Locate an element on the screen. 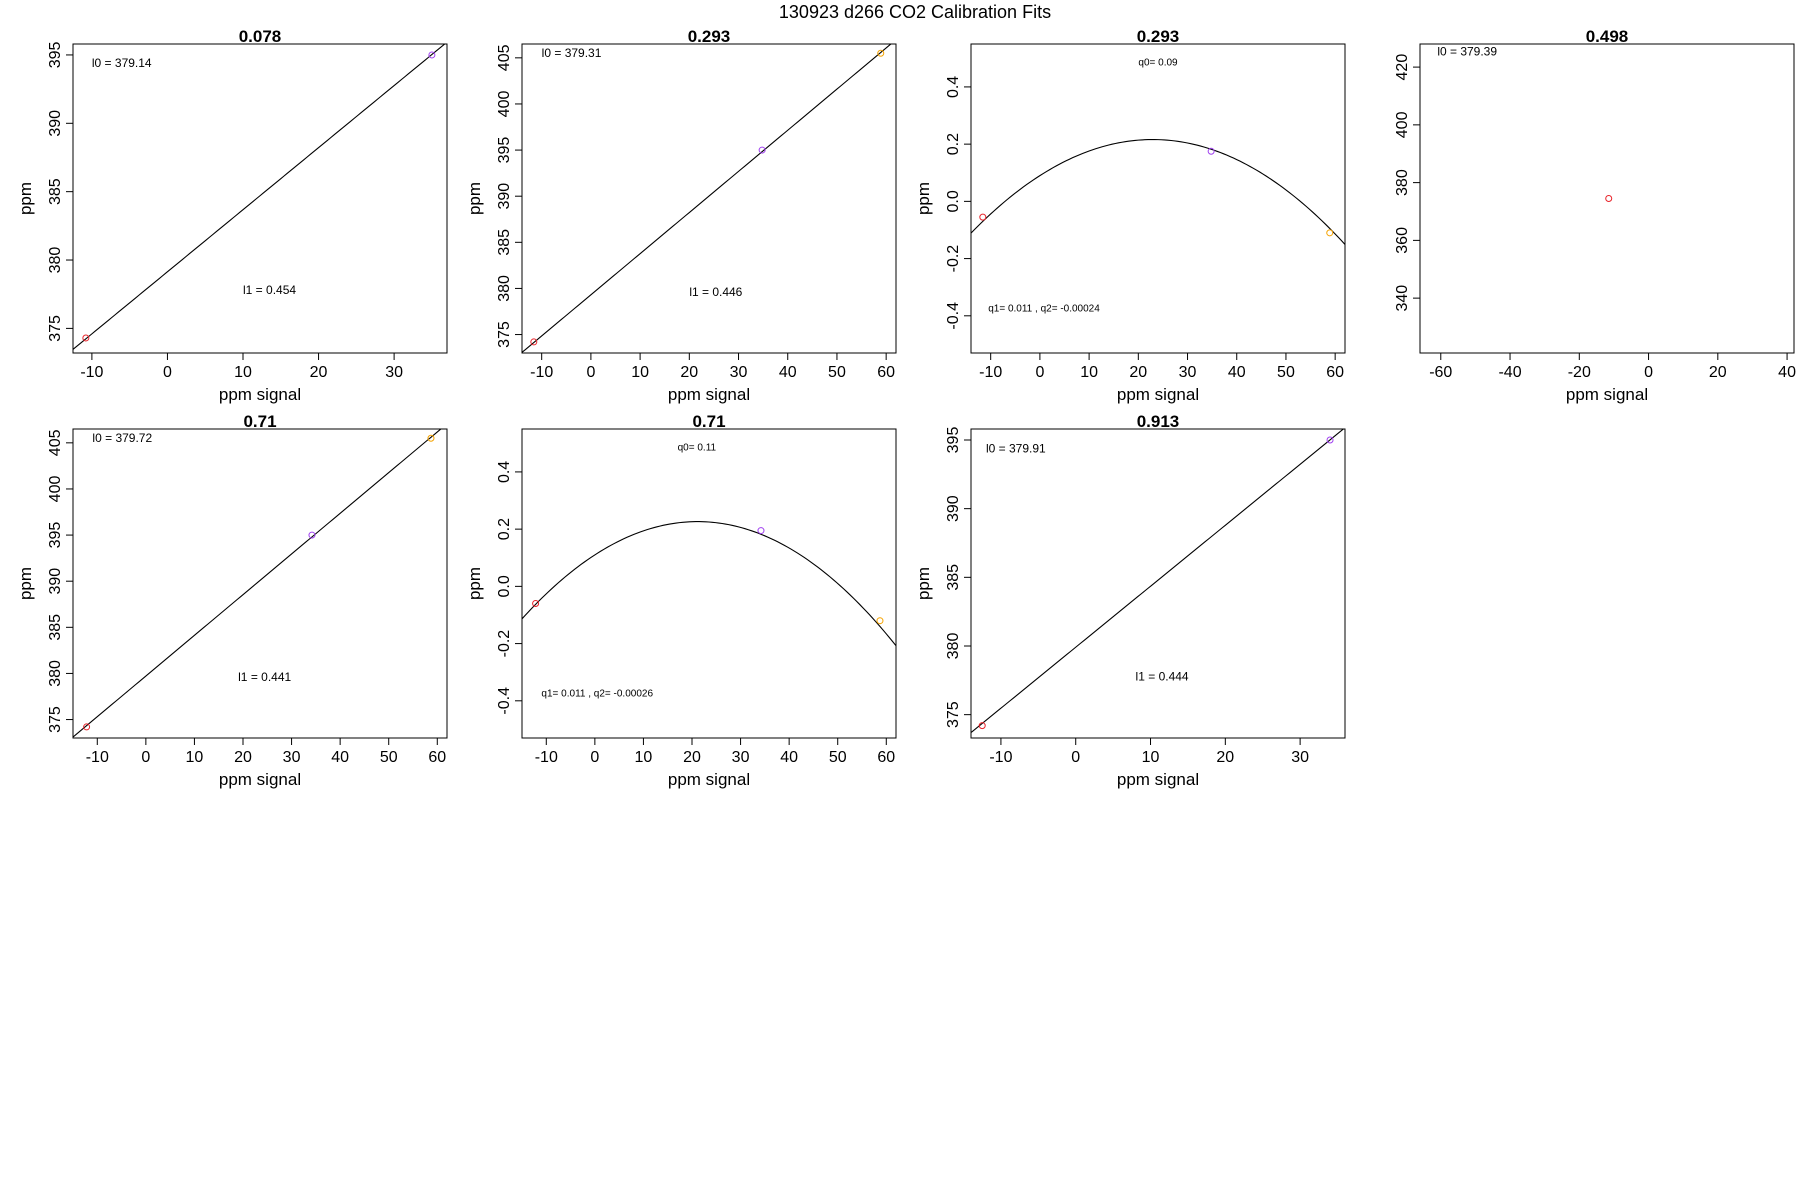 The height and width of the screenshot is (1200, 1800). x-tick-label: 60 is located at coordinates (437, 757).